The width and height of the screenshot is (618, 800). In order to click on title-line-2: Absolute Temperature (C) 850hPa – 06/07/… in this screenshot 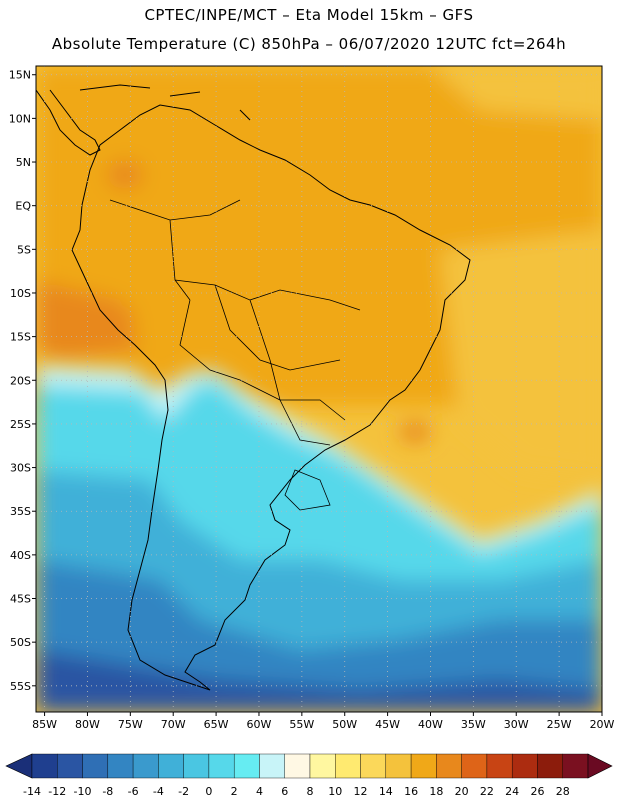, I will do `click(309, 44)`.